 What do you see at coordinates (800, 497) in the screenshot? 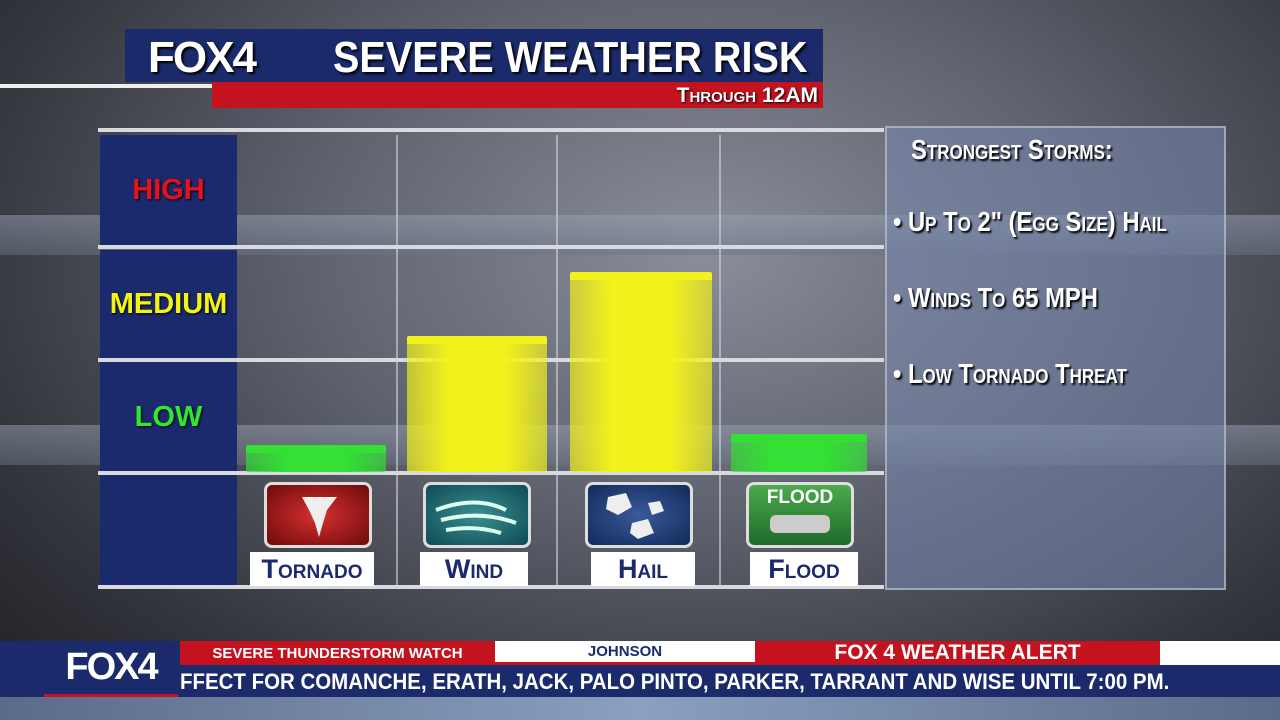
I see `flood-badge-text: FLOOD` at bounding box center [800, 497].